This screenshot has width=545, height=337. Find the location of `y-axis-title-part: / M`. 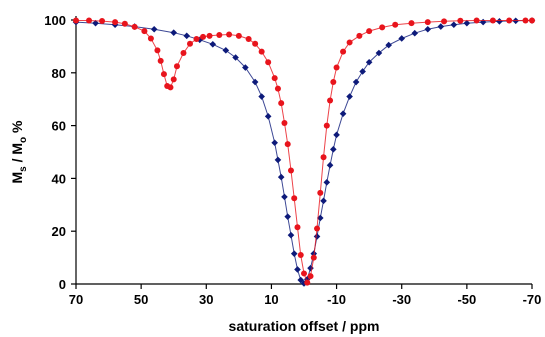

y-axis-title-part: / M is located at coordinates (17, 154).